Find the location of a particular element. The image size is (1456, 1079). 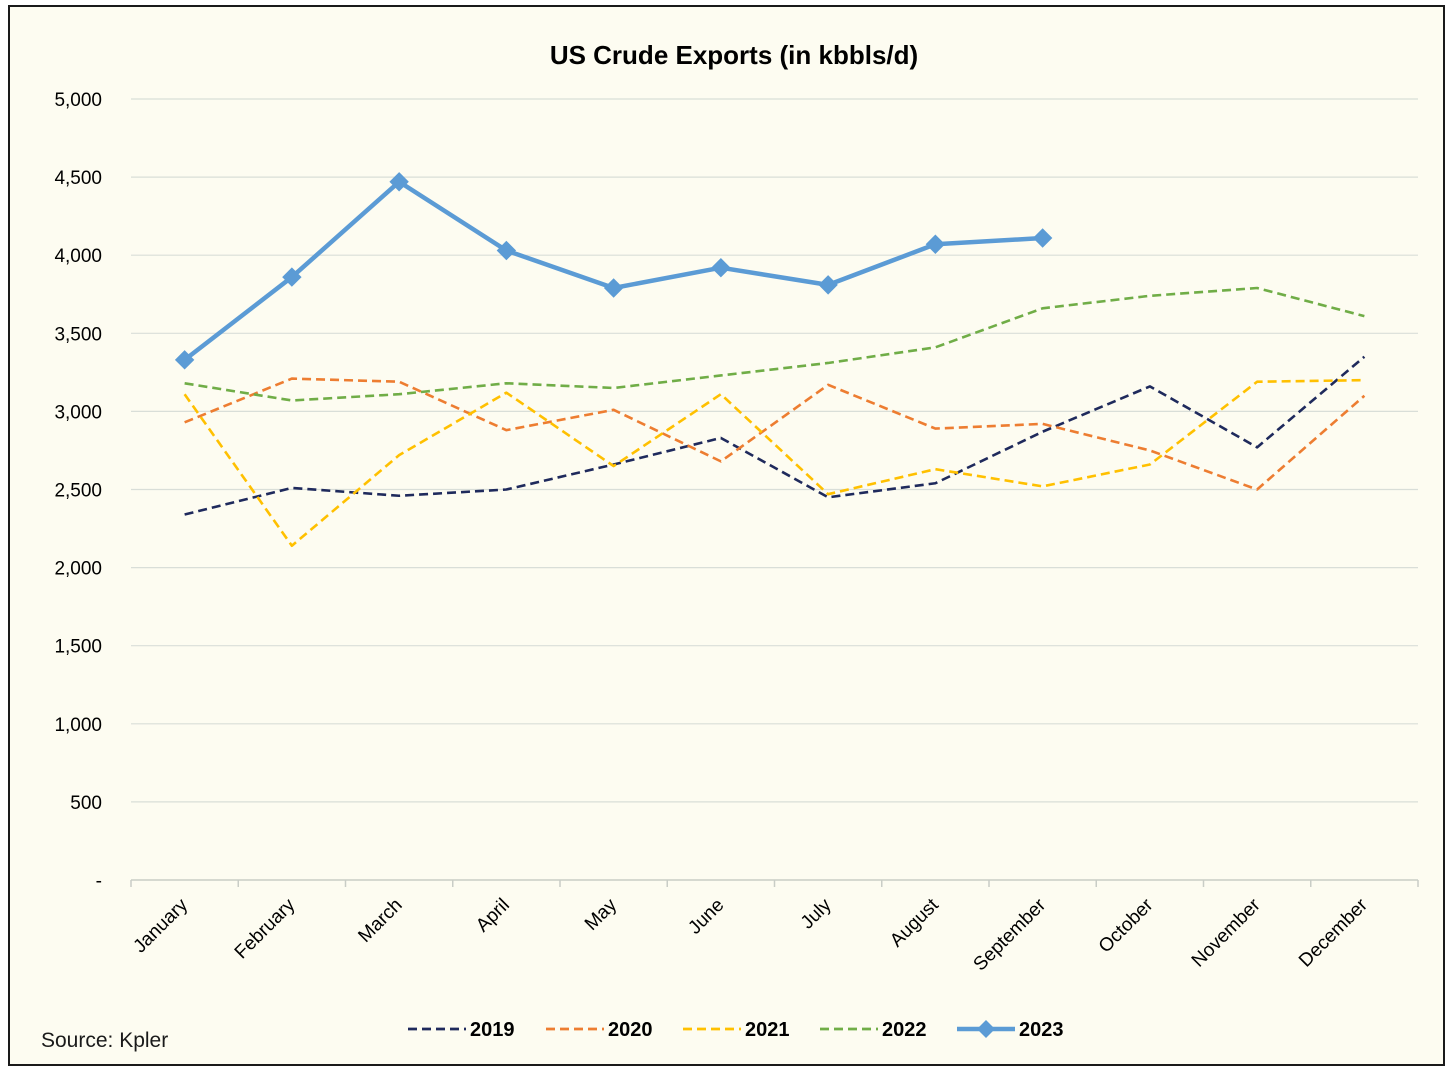

source-note: Source: Kpler is located at coordinates (104, 1040).